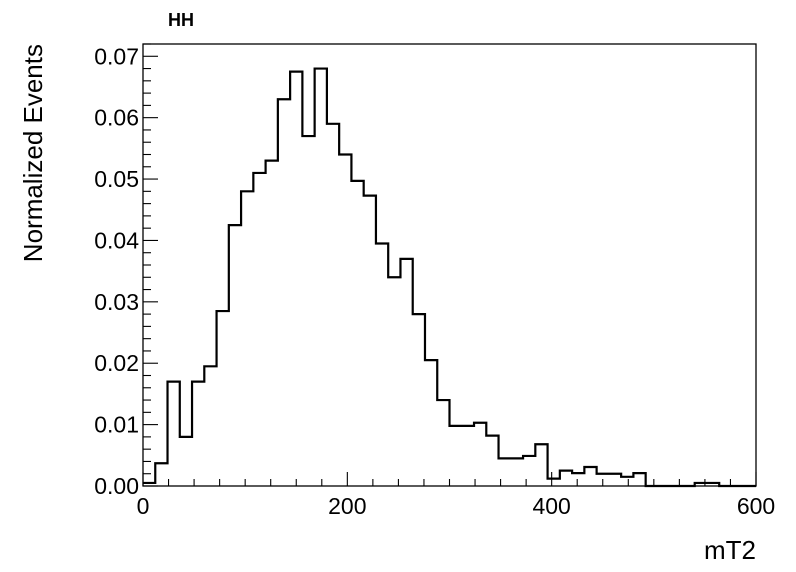 The width and height of the screenshot is (796, 572). What do you see at coordinates (116, 118) in the screenshot?
I see `y-tick-label: 0.06` at bounding box center [116, 118].